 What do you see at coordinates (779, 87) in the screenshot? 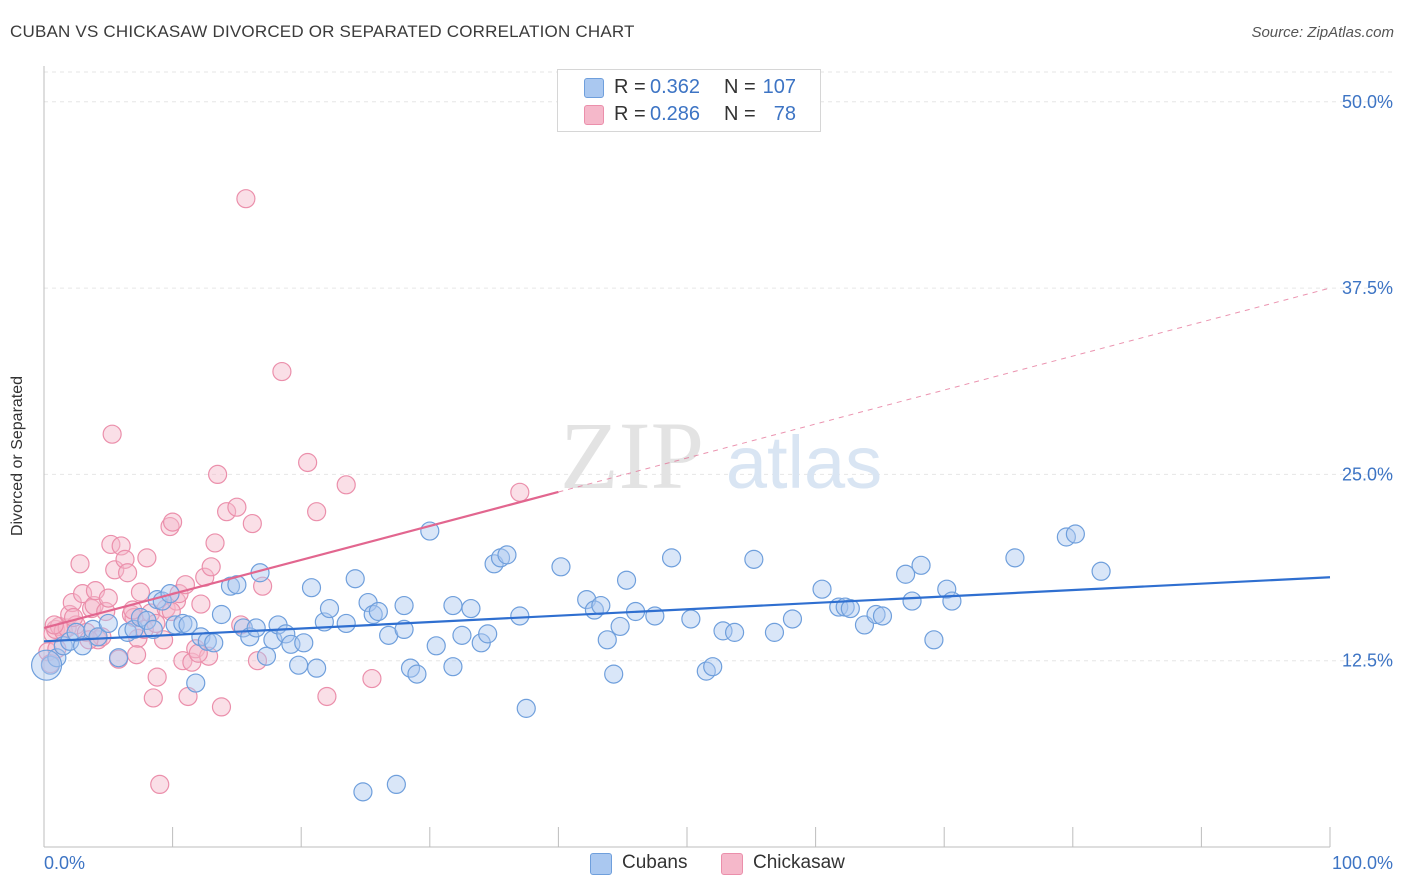
I see `n-value: 107` at bounding box center [779, 87].